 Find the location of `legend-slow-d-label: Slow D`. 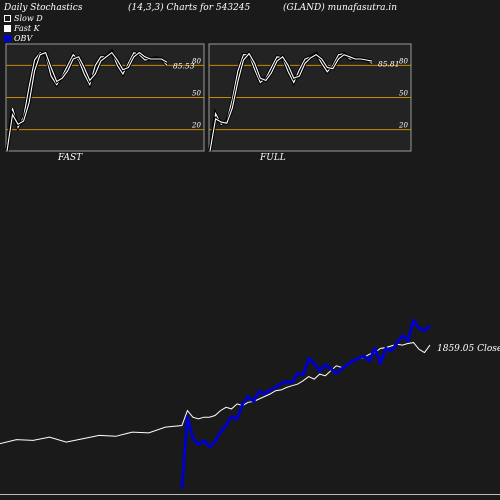

legend-slow-d-label: Slow D is located at coordinates (28, 18).